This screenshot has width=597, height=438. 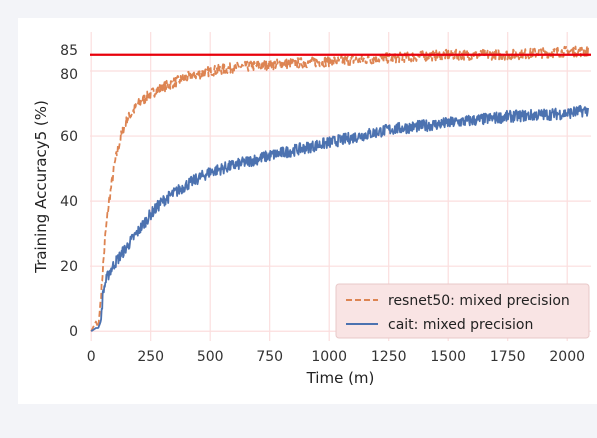 I want to click on x-tick-label: 2000, so click(x=567, y=357).